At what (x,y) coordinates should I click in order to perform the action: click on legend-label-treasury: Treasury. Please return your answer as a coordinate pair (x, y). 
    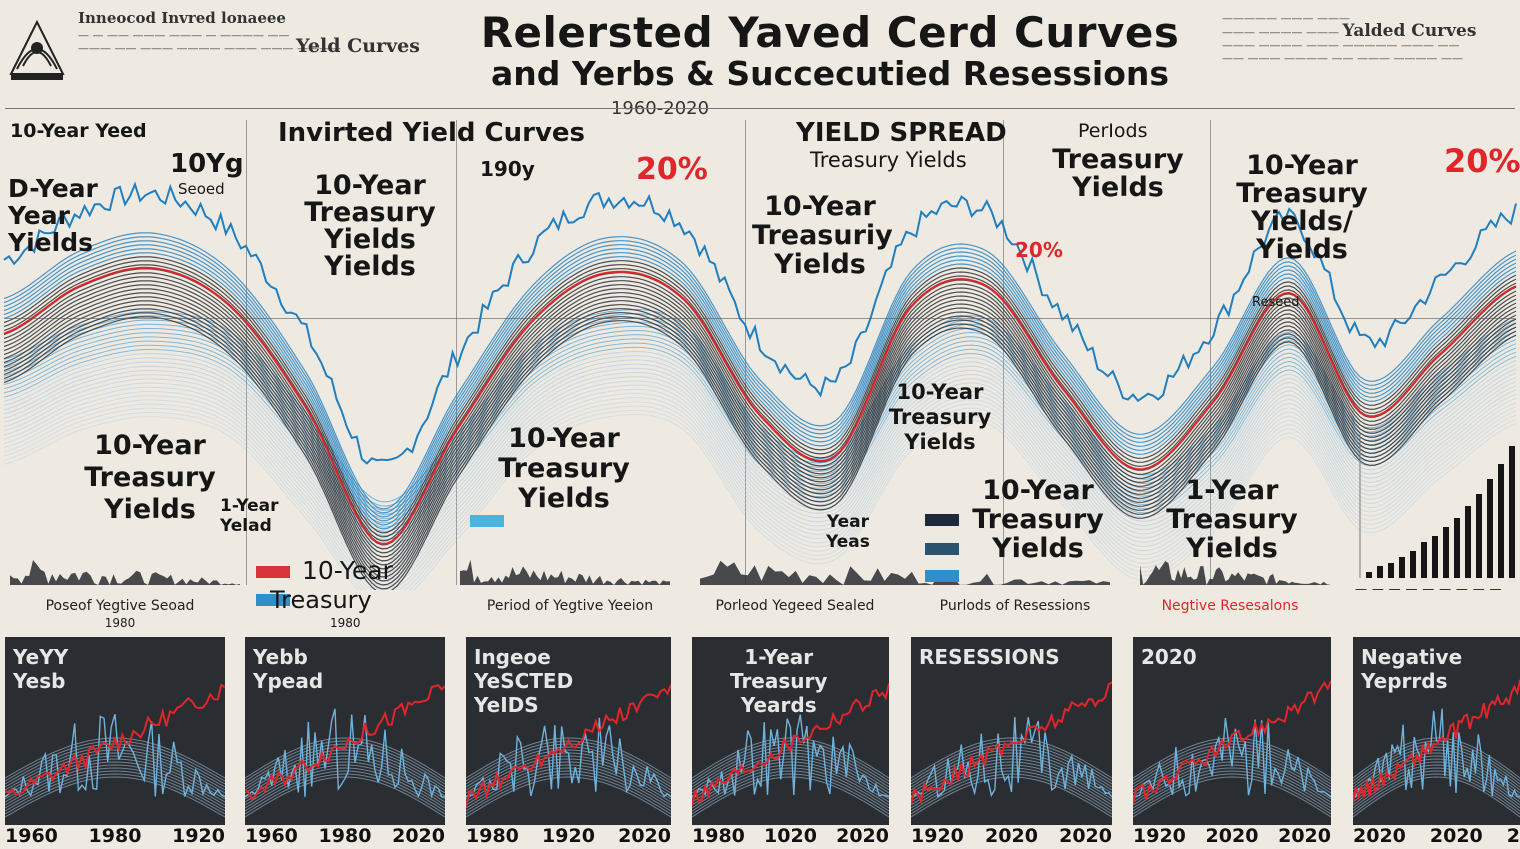
    Looking at the image, I should click on (321, 600).